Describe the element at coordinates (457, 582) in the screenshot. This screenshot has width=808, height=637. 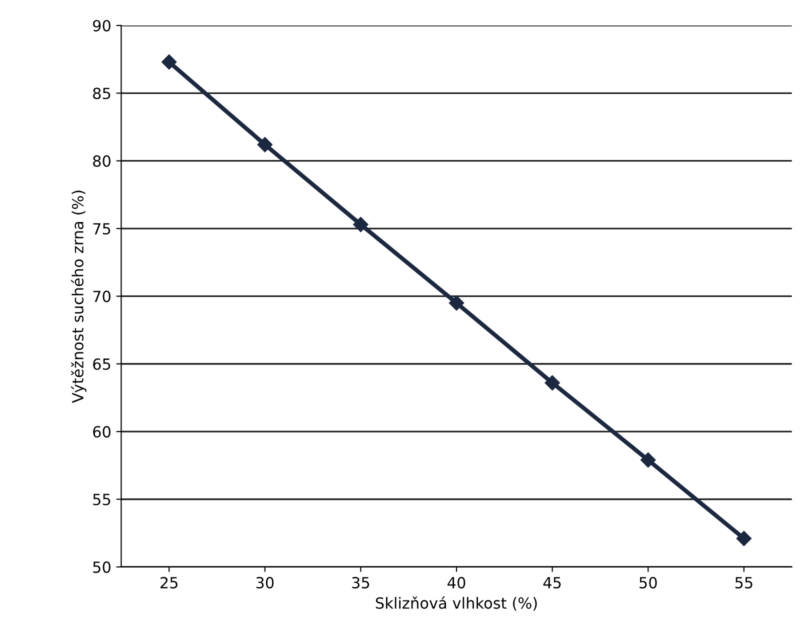
I see `x-tick-label: 40` at that location.